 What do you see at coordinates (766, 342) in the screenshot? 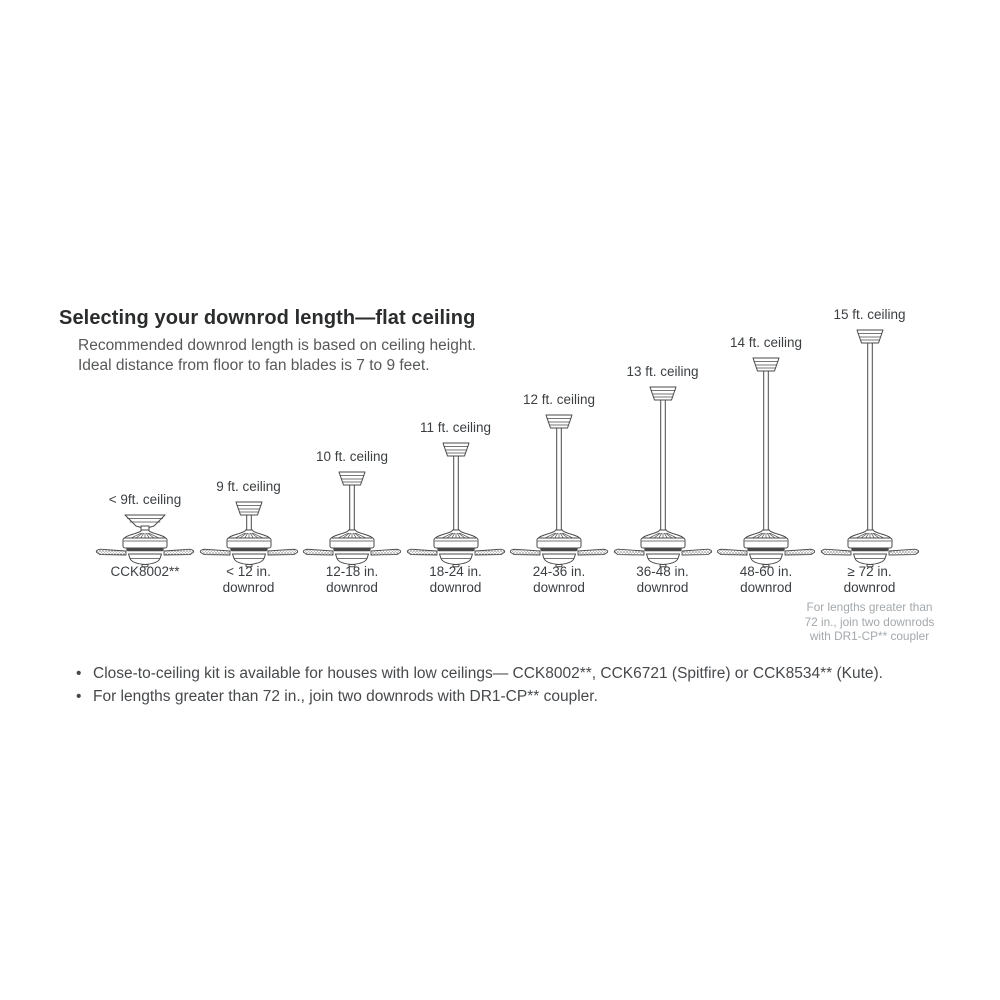
I see `ceiling-height-label: 14 ft. ceiling` at bounding box center [766, 342].